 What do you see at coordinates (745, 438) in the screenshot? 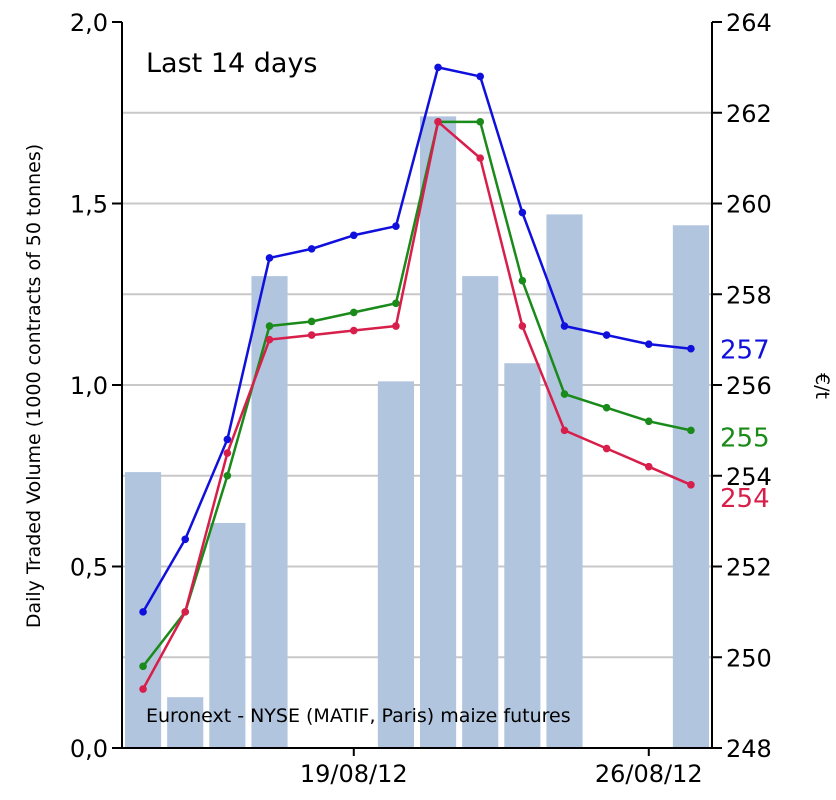
I see `series-end-label: 255` at bounding box center [745, 438].